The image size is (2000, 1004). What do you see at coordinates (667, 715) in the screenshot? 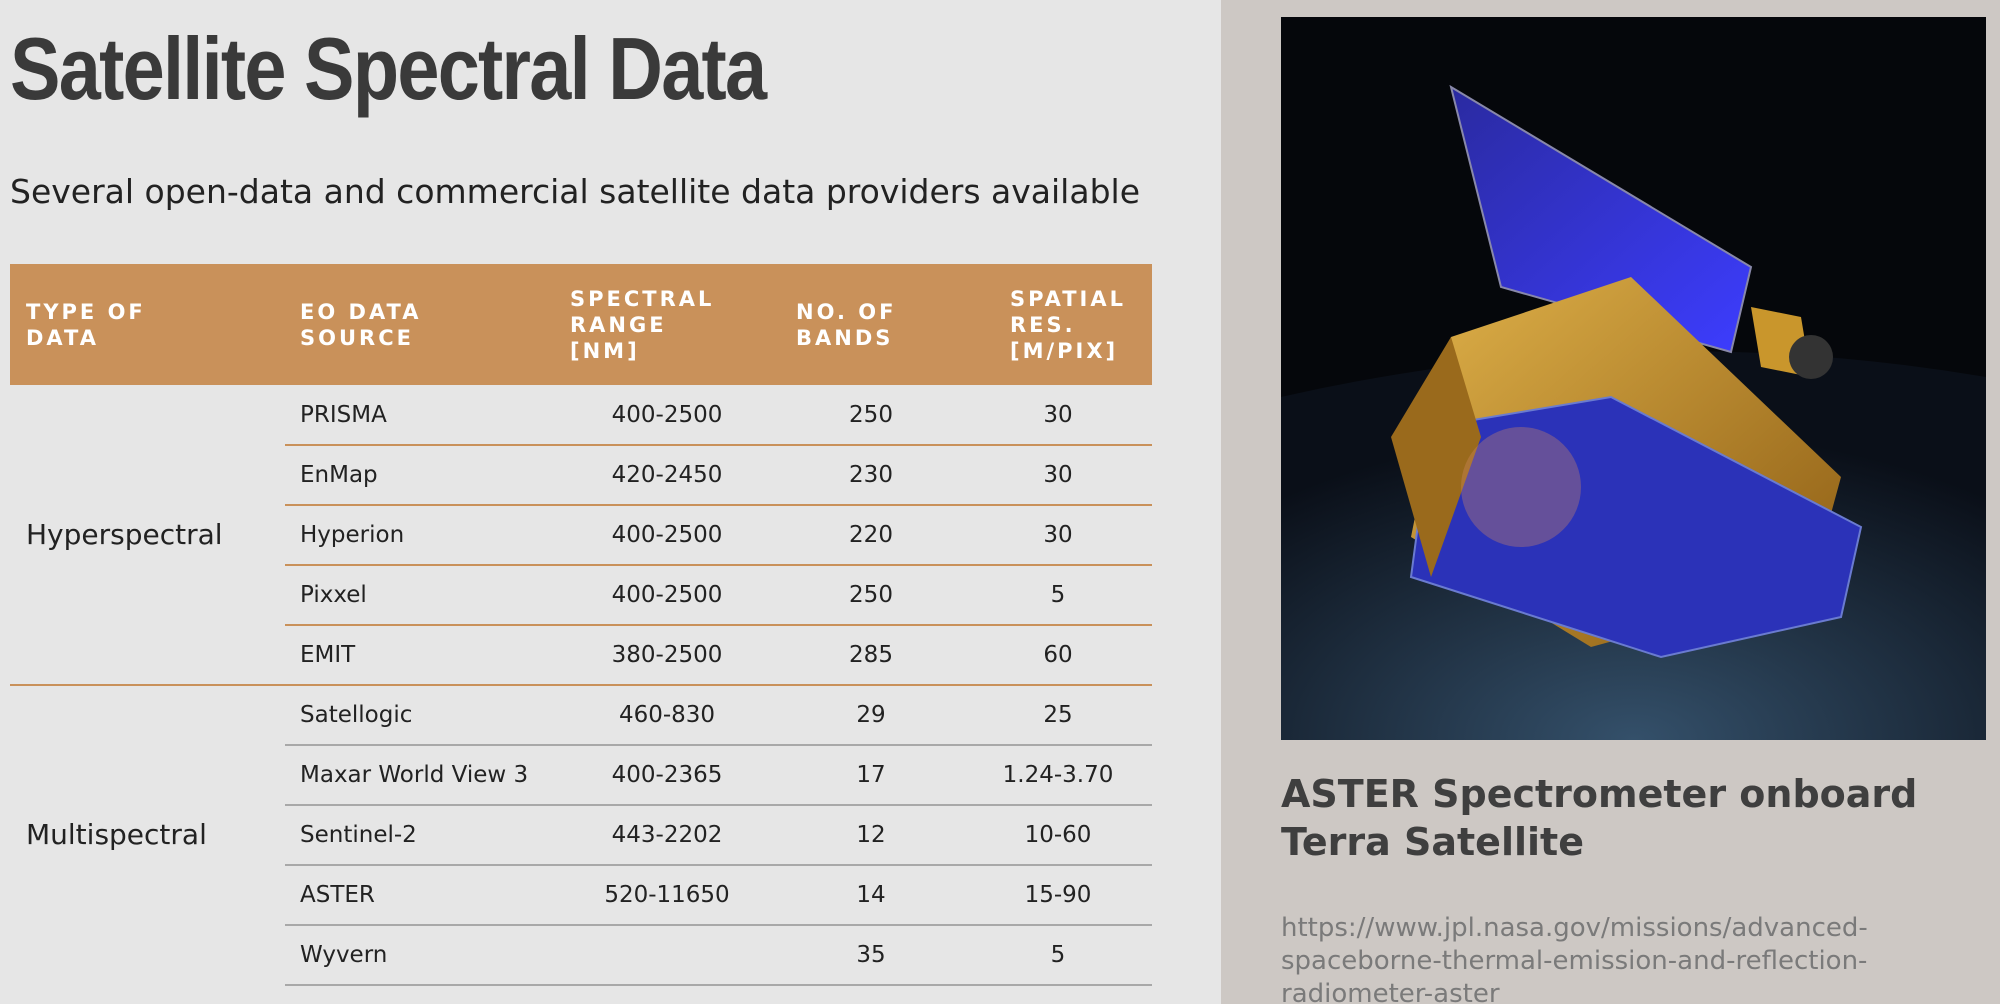
I see `range-cell: 460-830` at bounding box center [667, 715].